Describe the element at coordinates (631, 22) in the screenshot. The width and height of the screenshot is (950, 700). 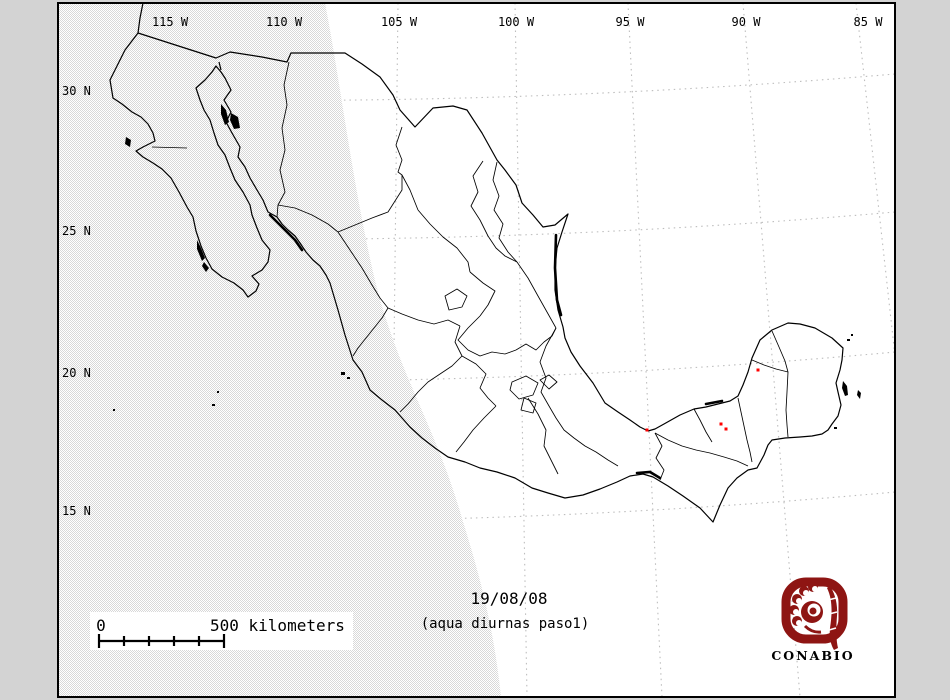
I see `meridian-label: 95 W` at that location.